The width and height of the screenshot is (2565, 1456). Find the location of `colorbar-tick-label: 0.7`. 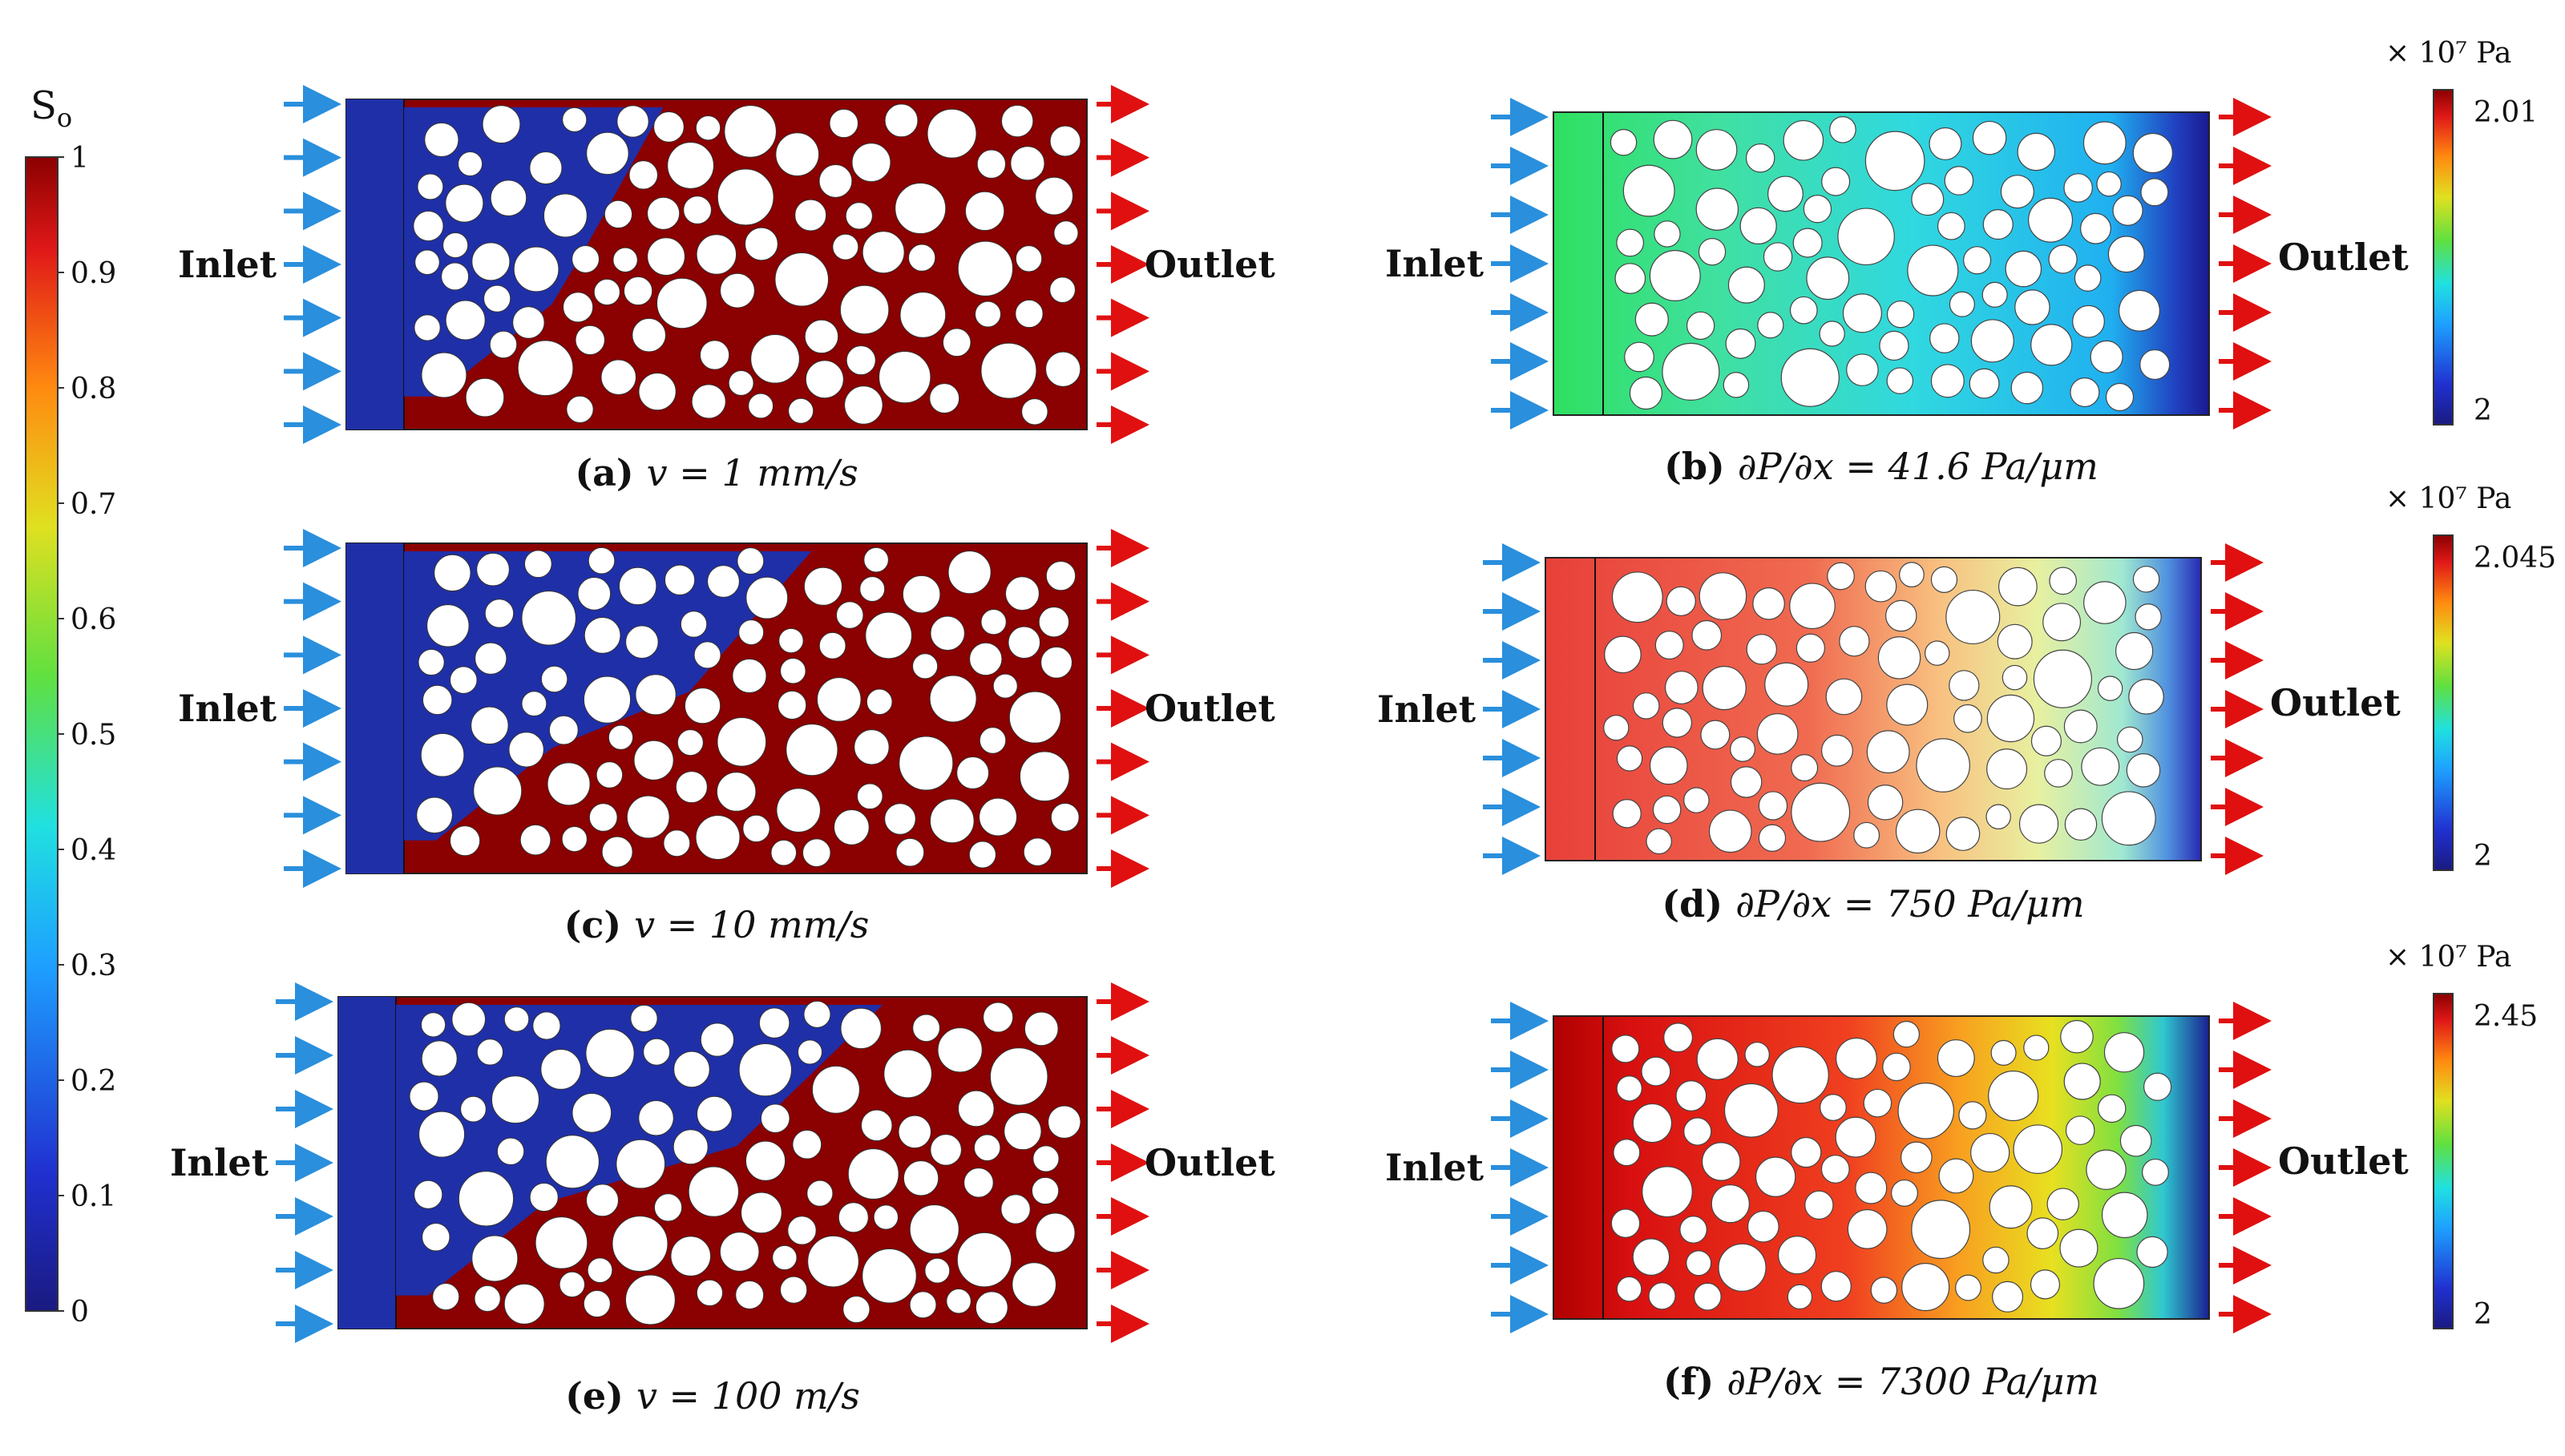

colorbar-tick-label: 0.7 is located at coordinates (93, 505).